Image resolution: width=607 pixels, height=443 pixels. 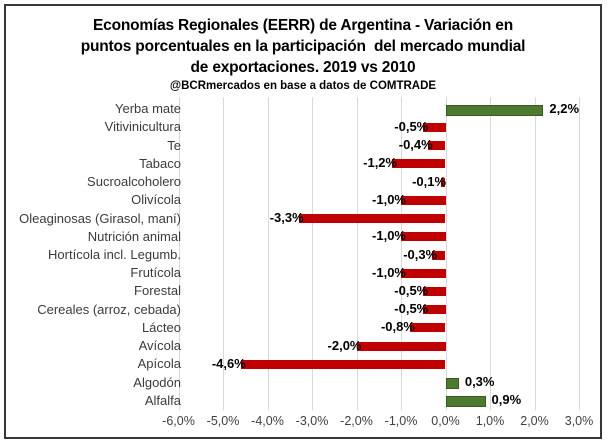 I want to click on category-label: Oleaginosas (Girasol, maní), so click(x=100, y=218).